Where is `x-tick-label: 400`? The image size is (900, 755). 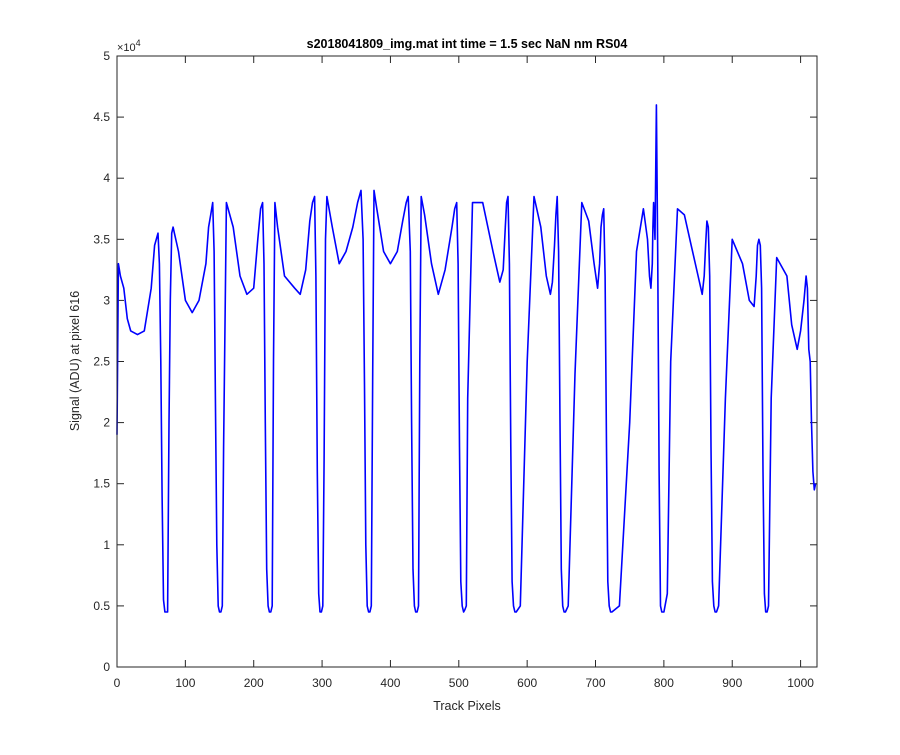 x-tick-label: 400 is located at coordinates (390, 683).